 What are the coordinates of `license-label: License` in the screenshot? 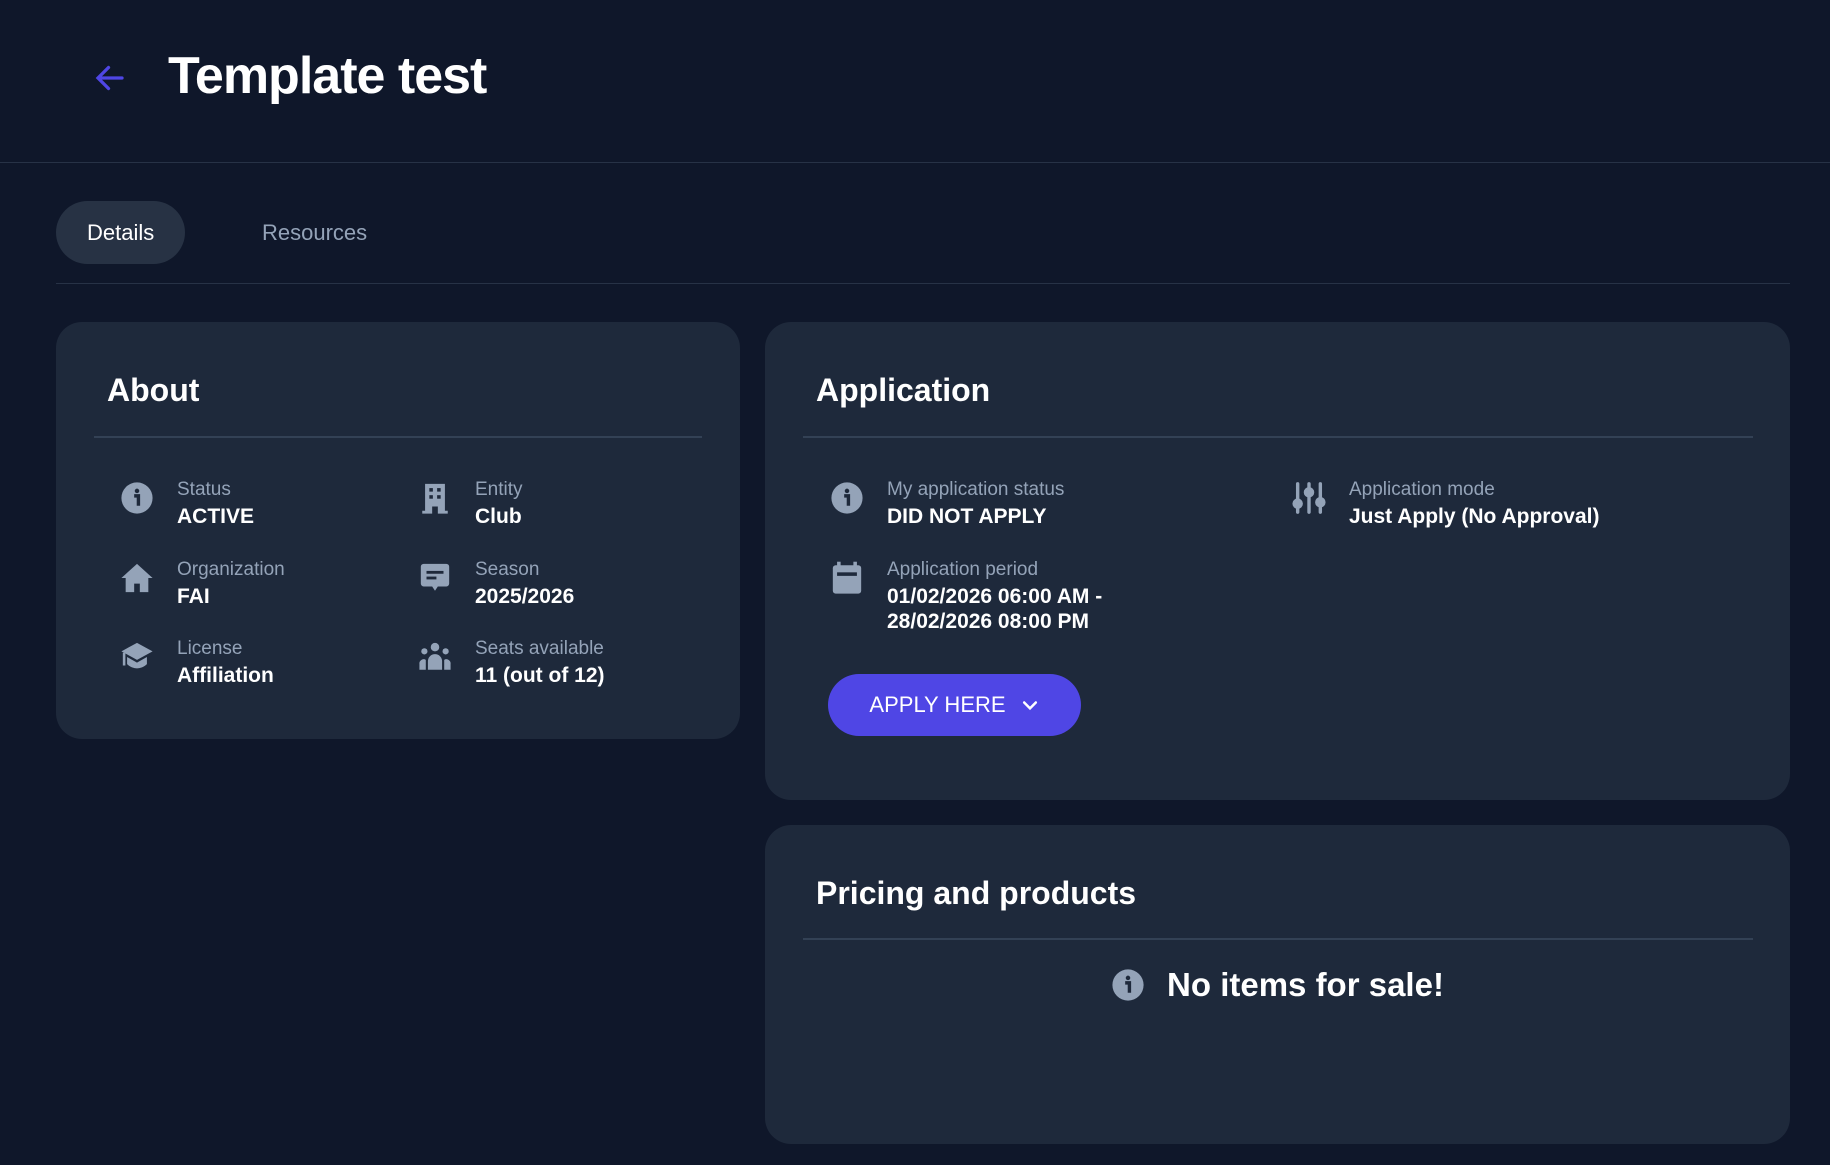 It's located at (210, 648).